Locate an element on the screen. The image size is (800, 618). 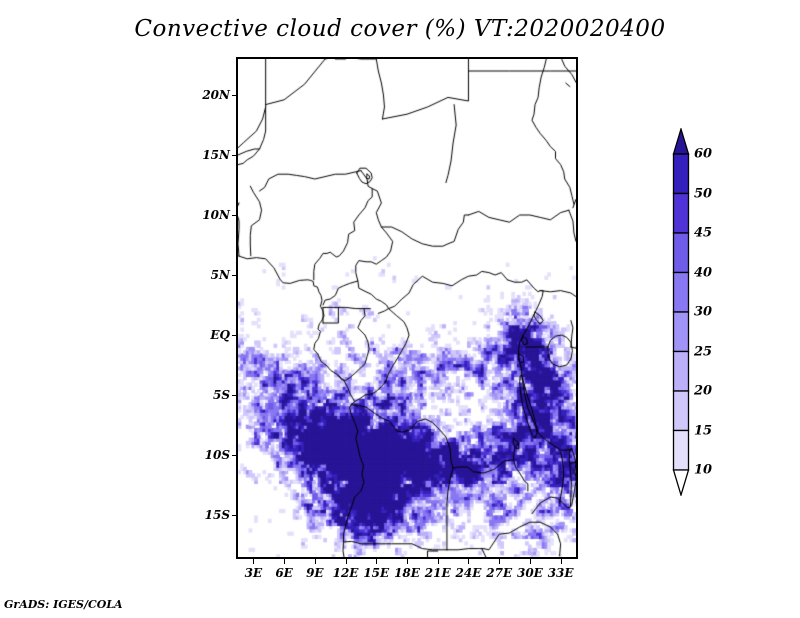
colorbar-extend-bottom is located at coordinates (681, 482).